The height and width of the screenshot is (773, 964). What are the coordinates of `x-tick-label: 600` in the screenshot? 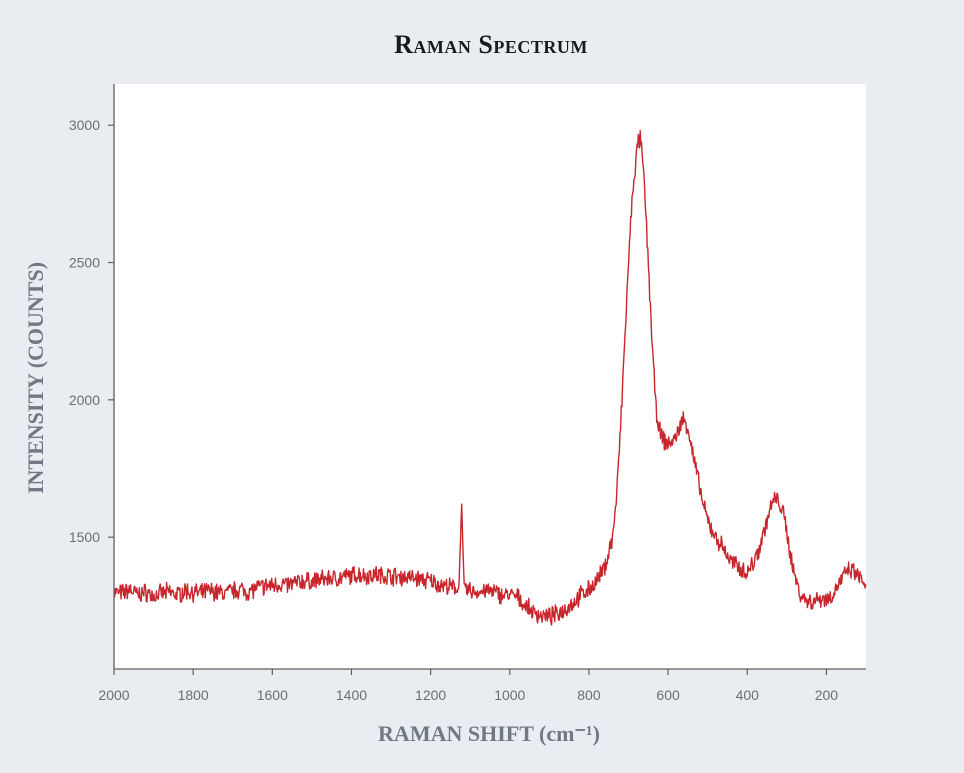 It's located at (668, 695).